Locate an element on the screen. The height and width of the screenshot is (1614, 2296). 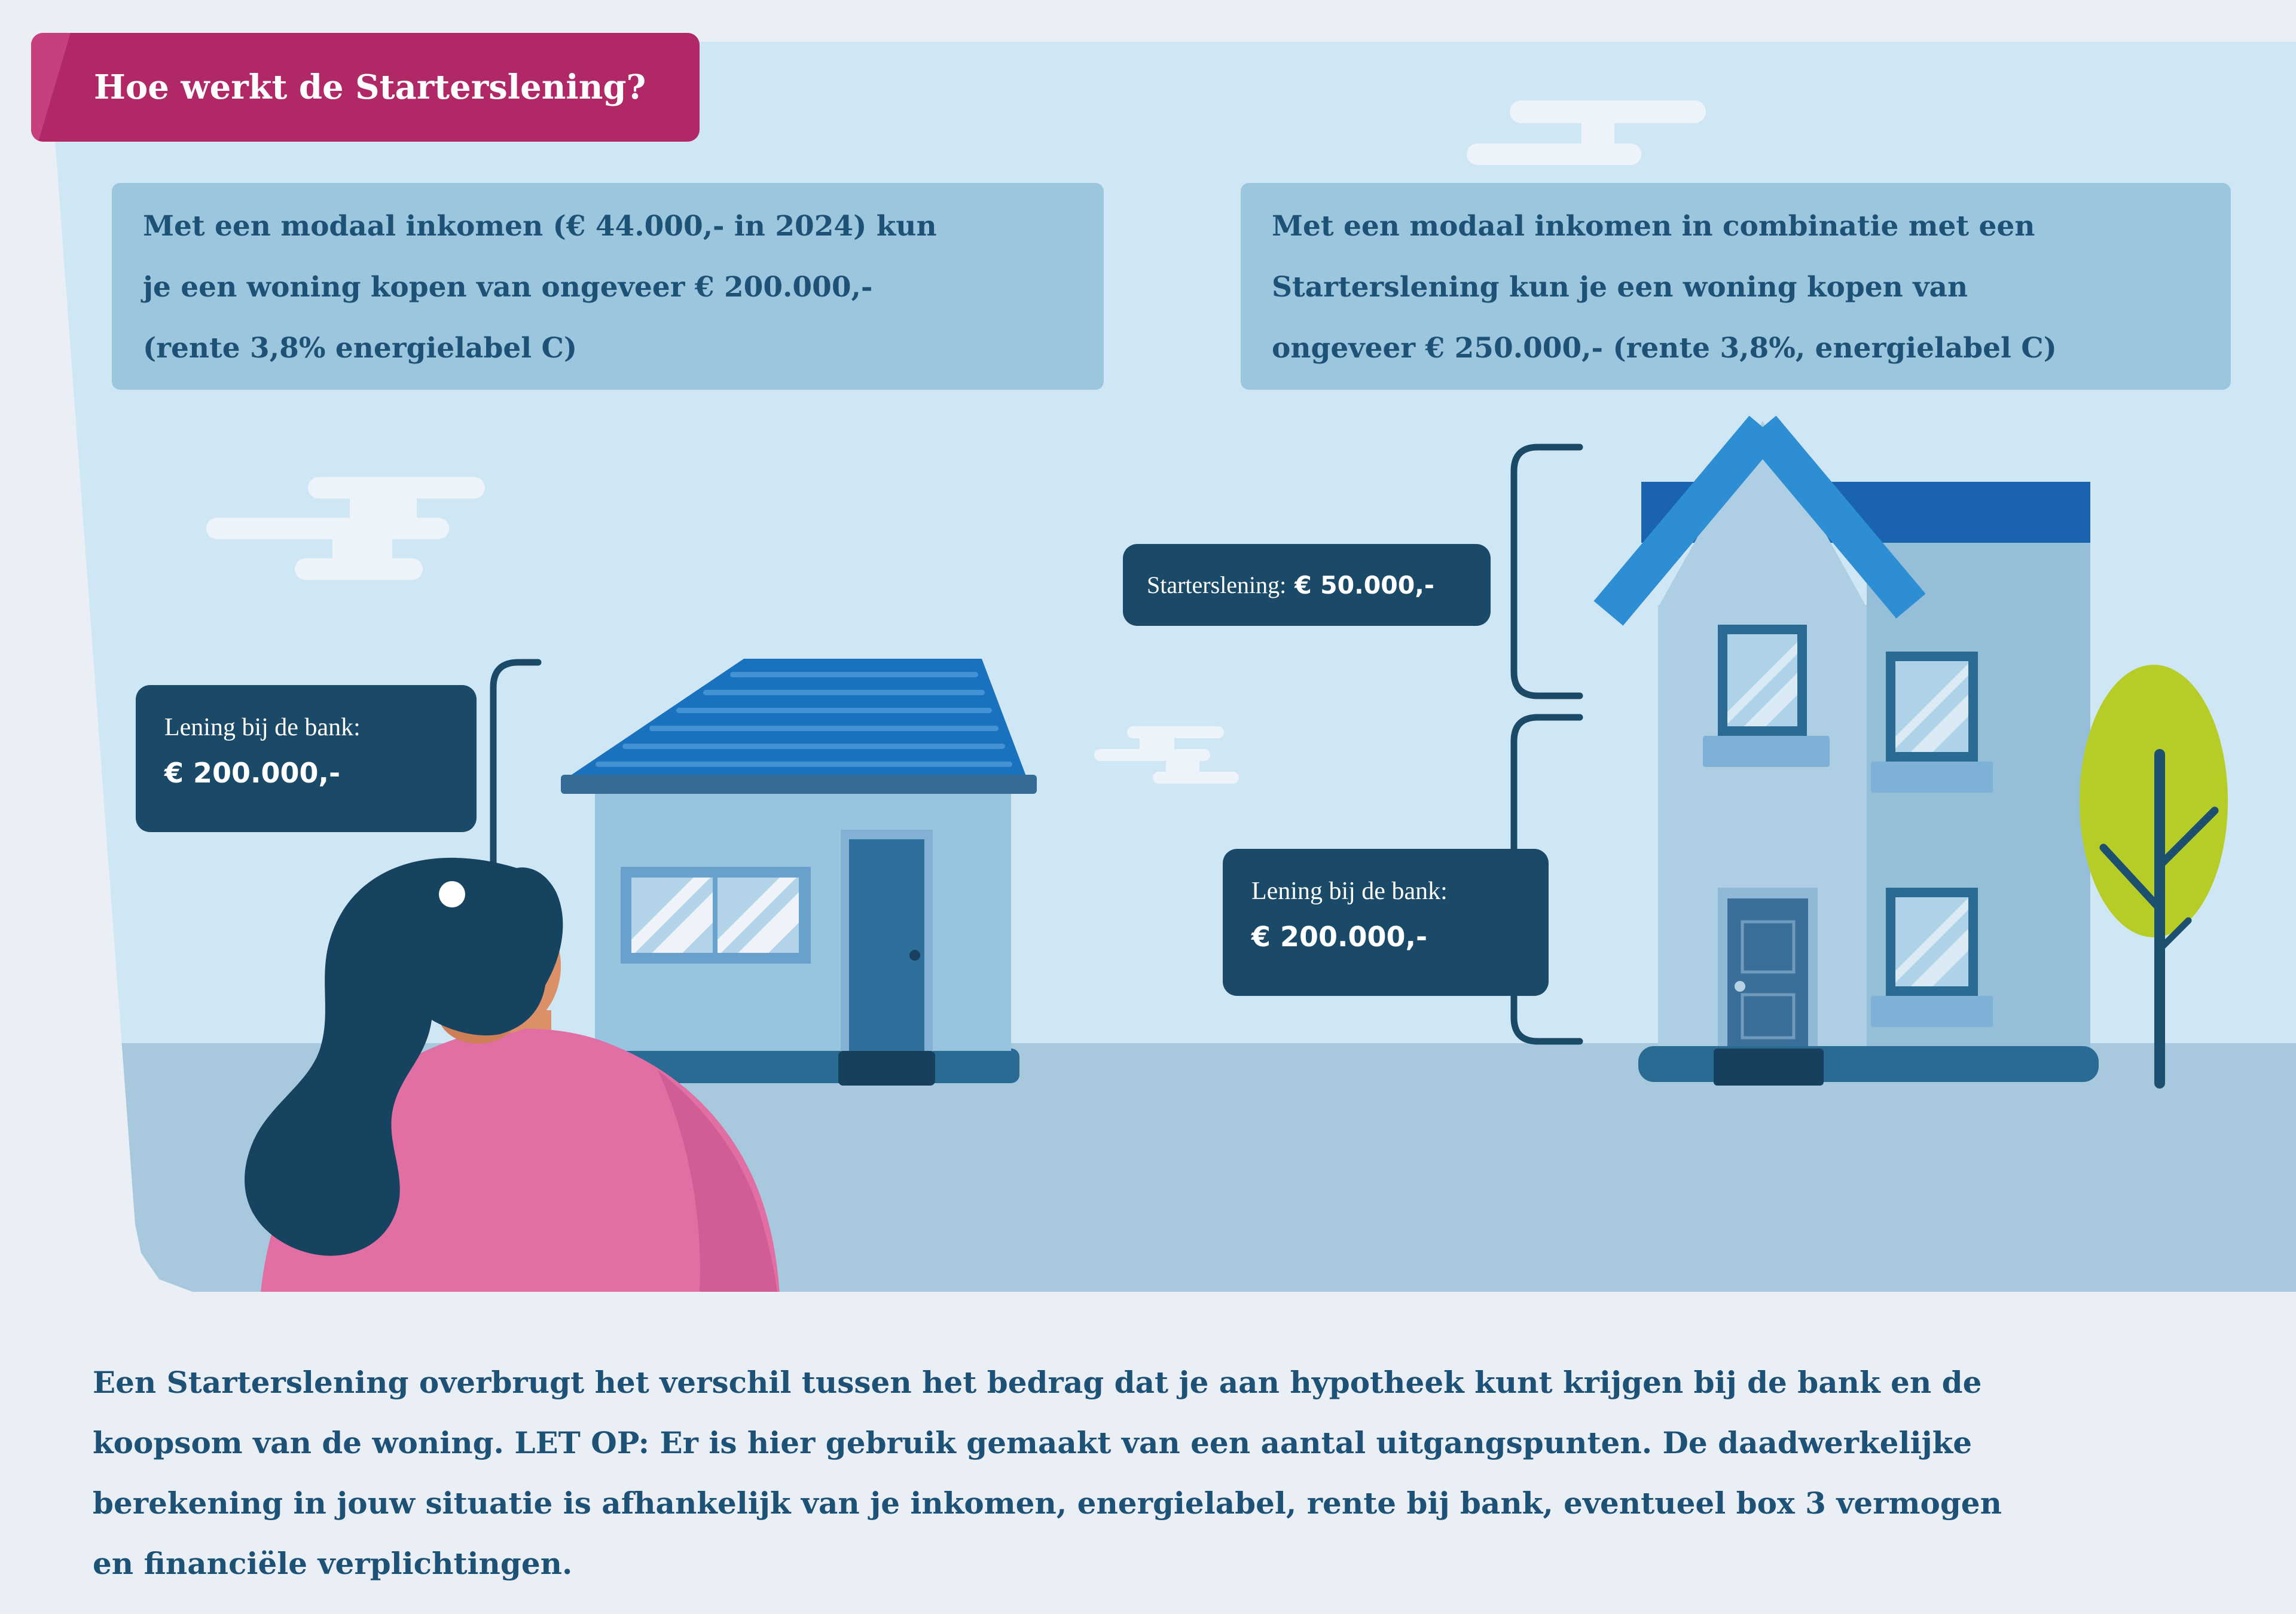
tag-label: Starterslening: is located at coordinates (1217, 584).